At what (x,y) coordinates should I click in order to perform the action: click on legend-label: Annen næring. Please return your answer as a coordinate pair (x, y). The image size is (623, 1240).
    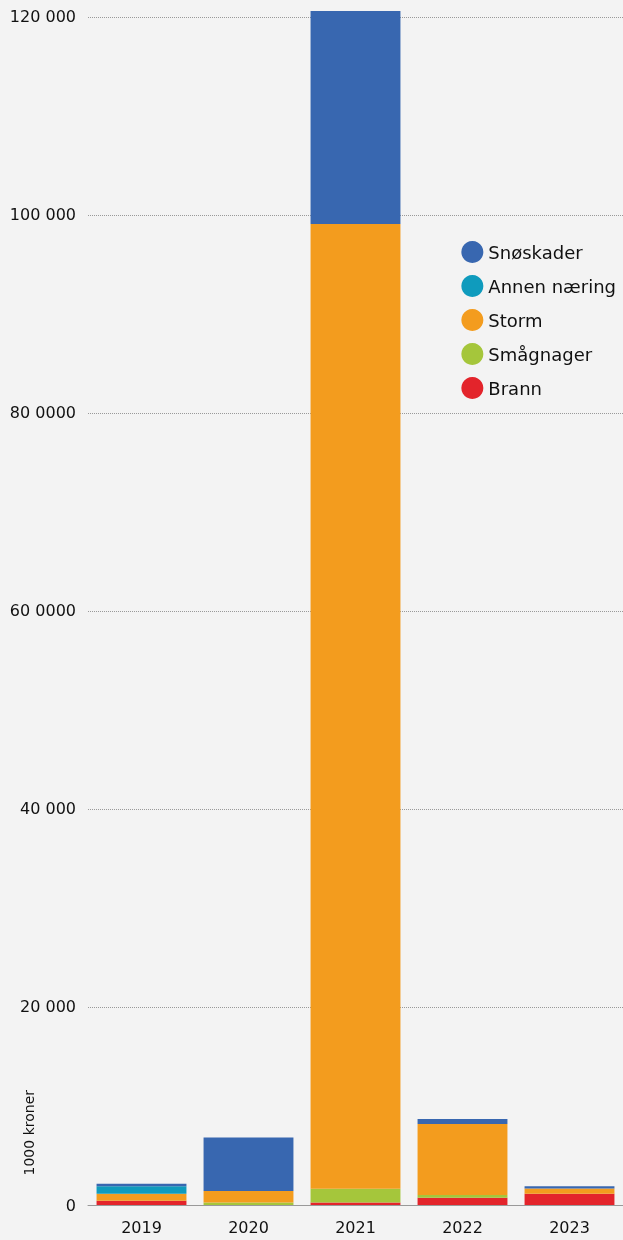
    Looking at the image, I should click on (552, 286).